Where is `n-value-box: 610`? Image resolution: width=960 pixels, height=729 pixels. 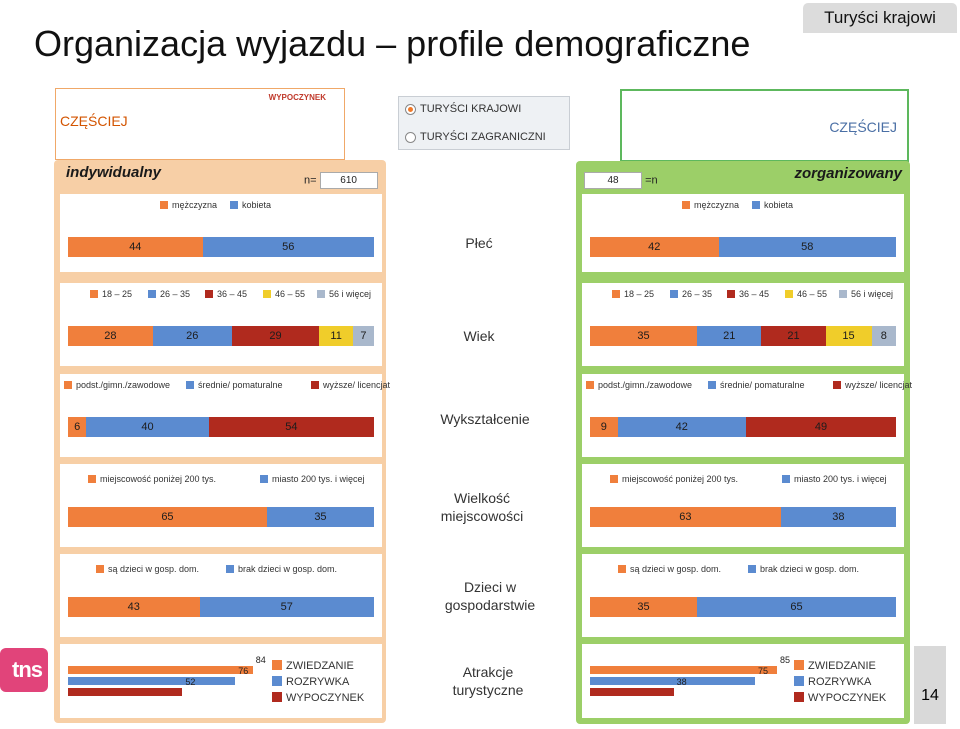
n-value-box: 610 is located at coordinates (348, 180).